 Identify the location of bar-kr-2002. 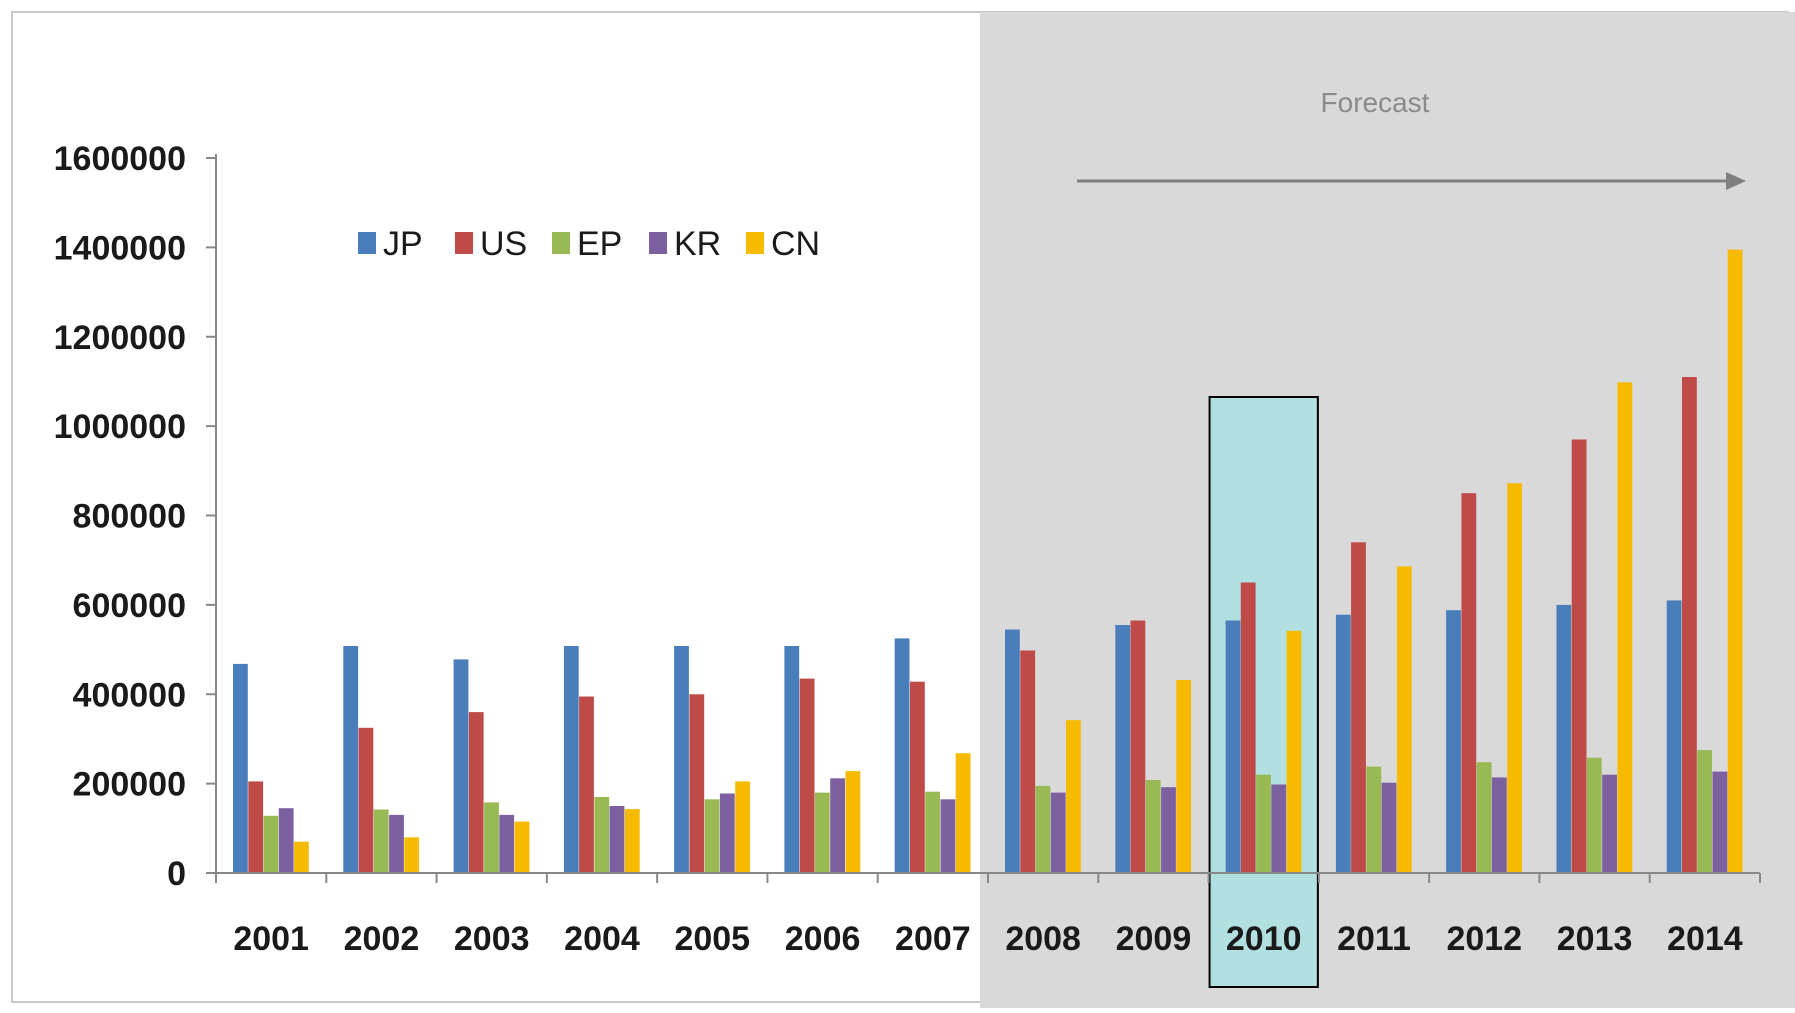
(396, 843).